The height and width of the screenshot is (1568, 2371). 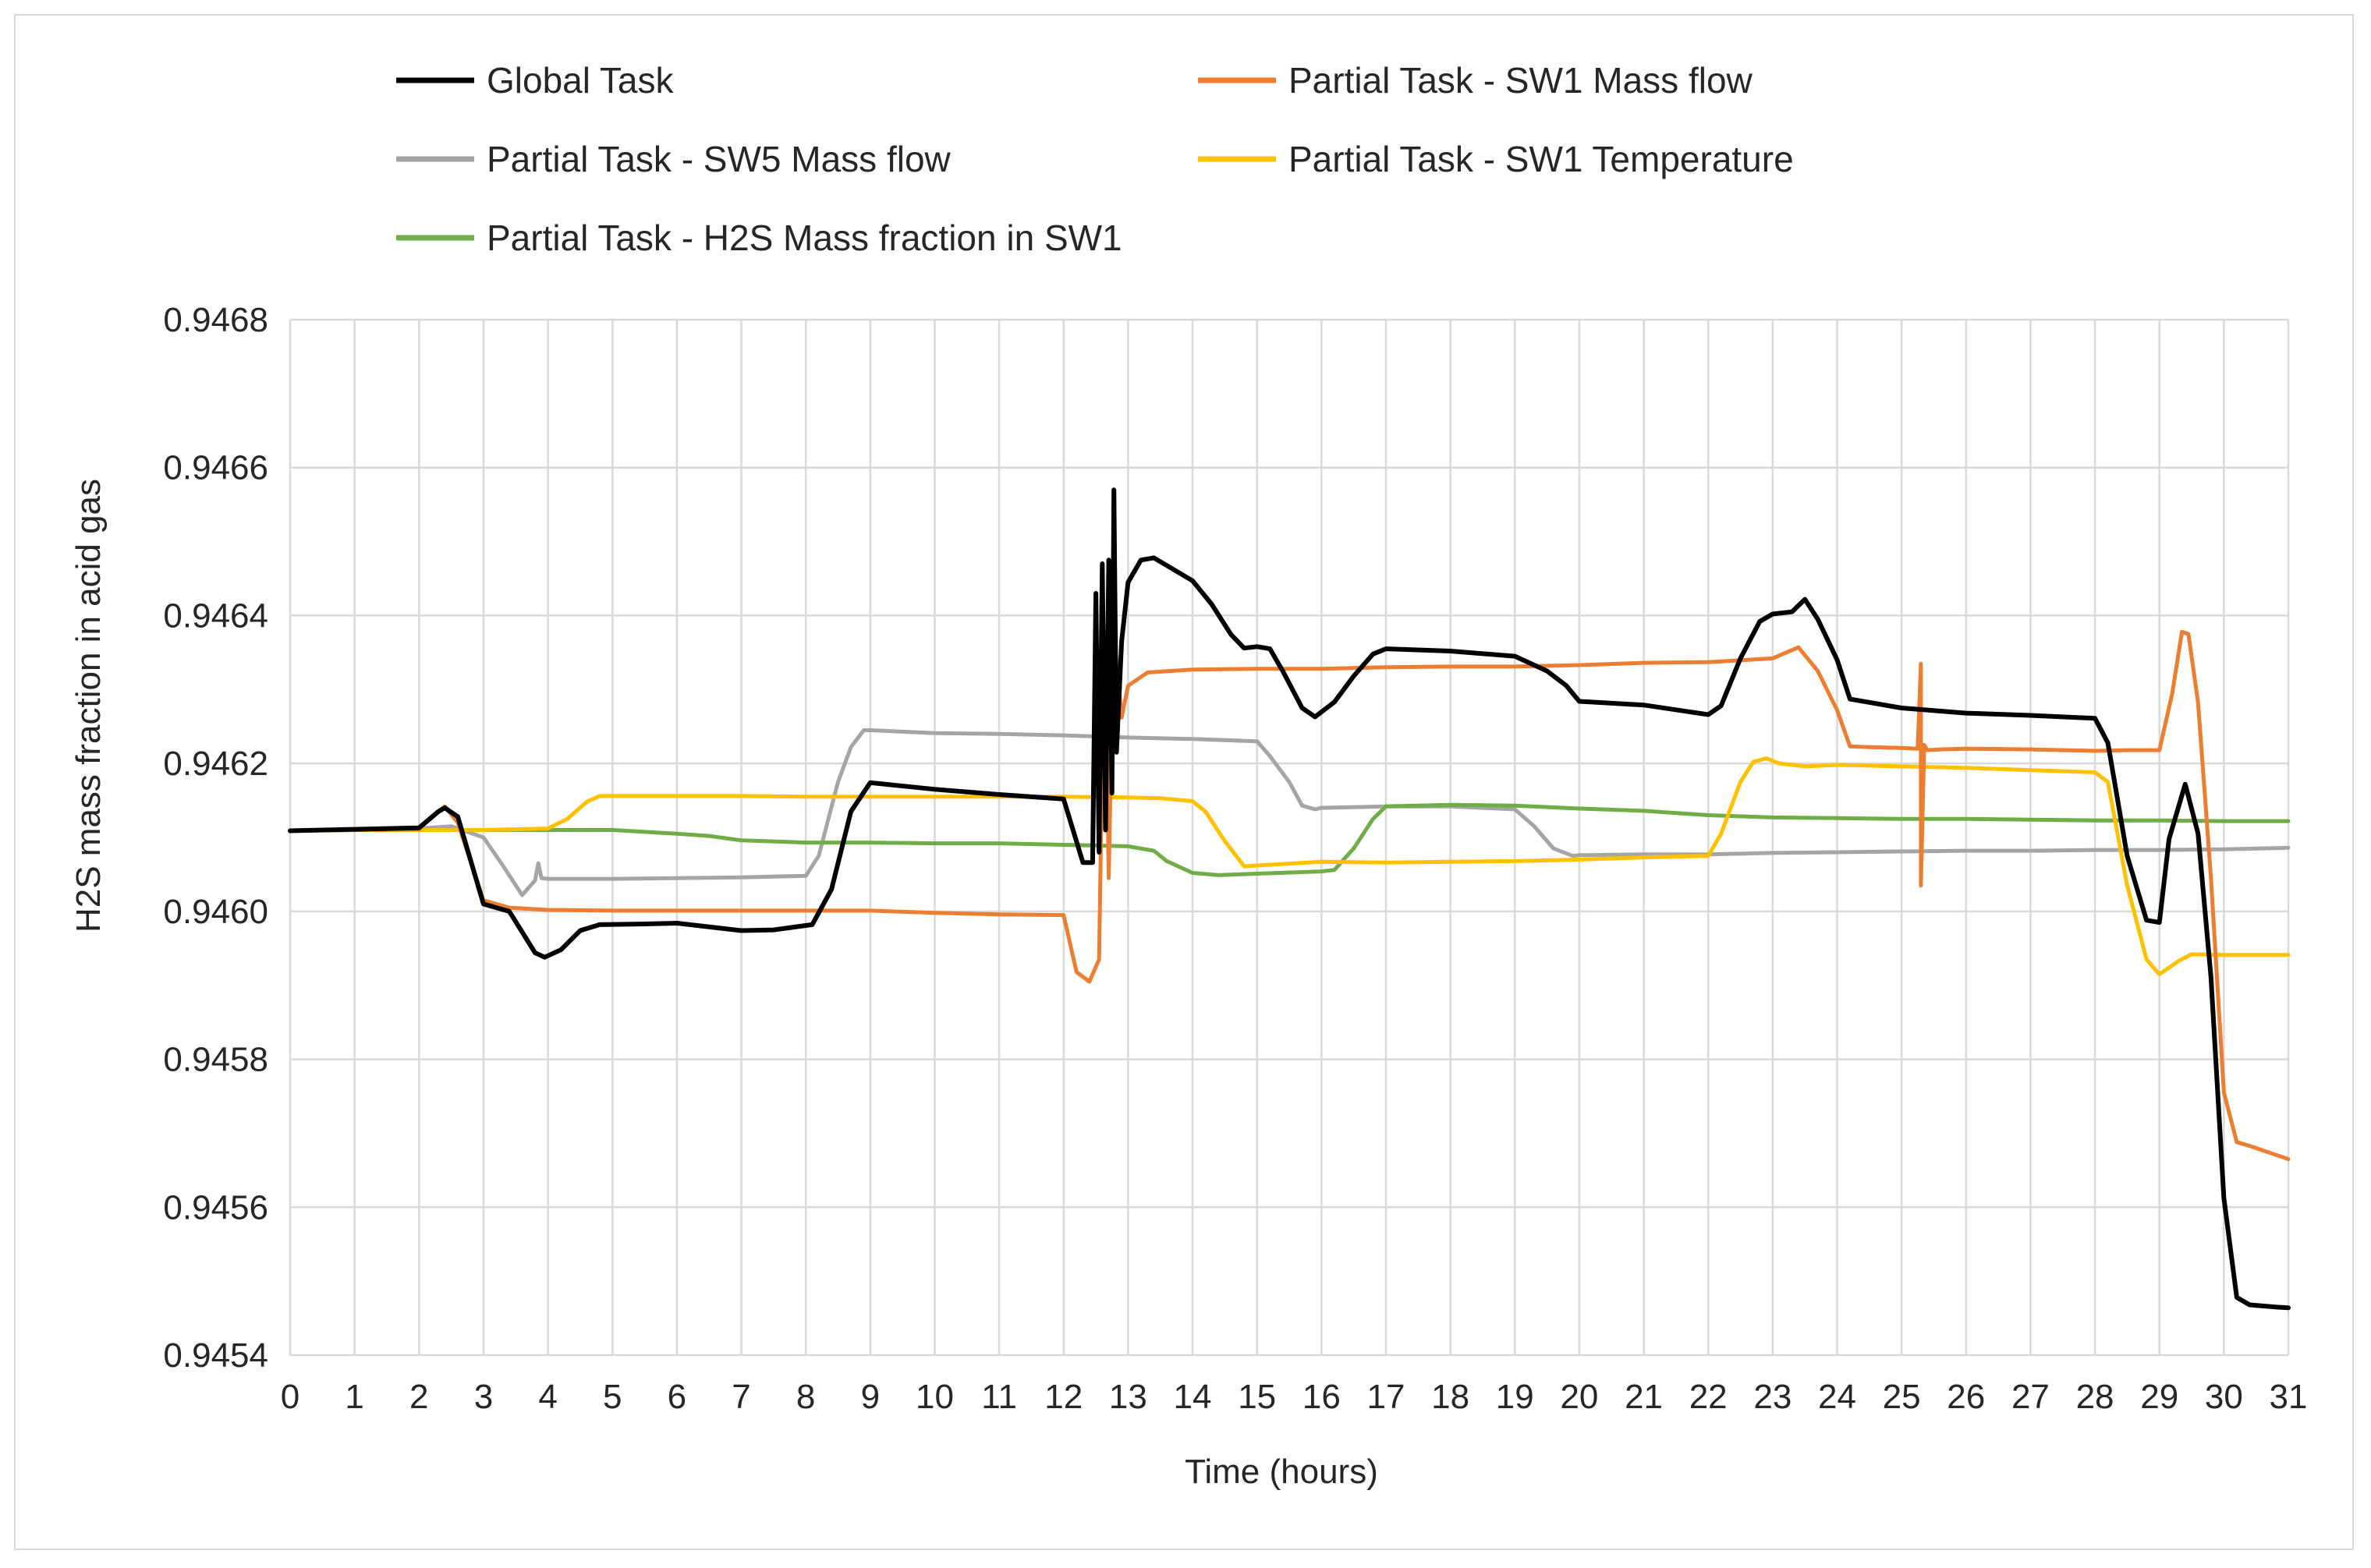 What do you see at coordinates (1193, 1397) in the screenshot?
I see `x-tick-label: 14` at bounding box center [1193, 1397].